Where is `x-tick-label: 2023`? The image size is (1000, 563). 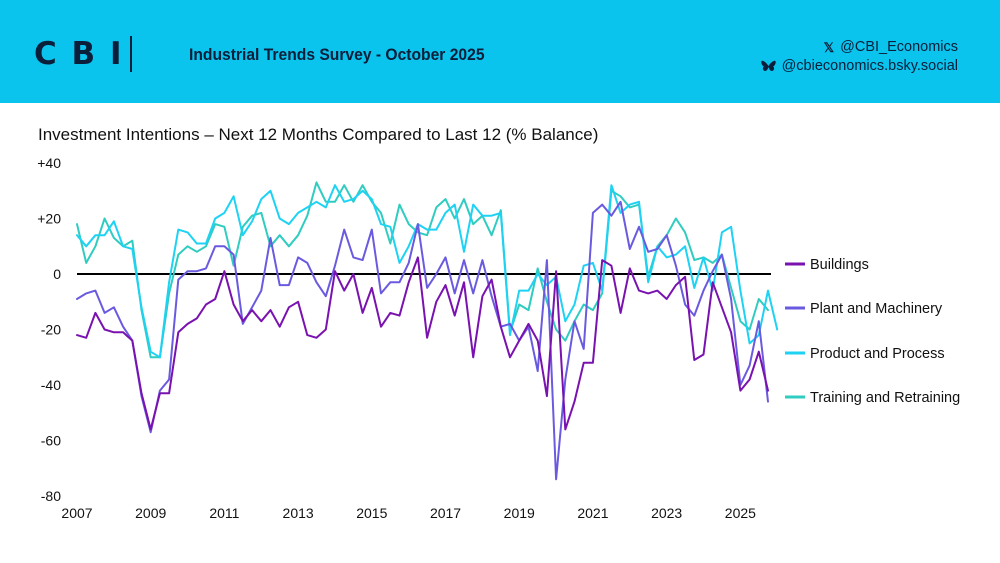
x-tick-label: 2023 is located at coordinates (666, 513).